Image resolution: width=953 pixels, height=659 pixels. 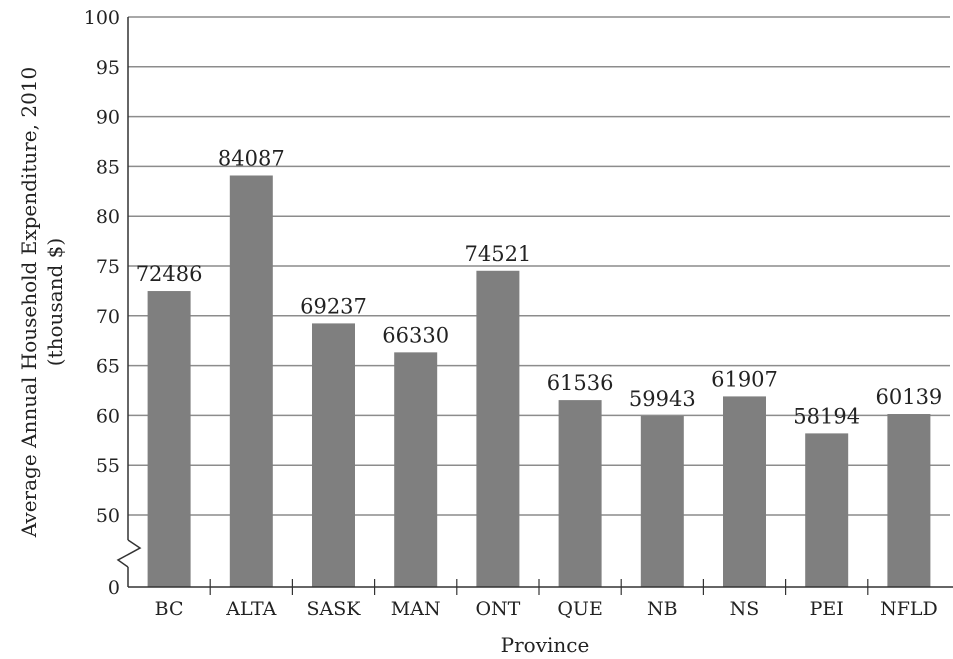 What do you see at coordinates (744, 379) in the screenshot?
I see `data-label: 61907` at bounding box center [744, 379].